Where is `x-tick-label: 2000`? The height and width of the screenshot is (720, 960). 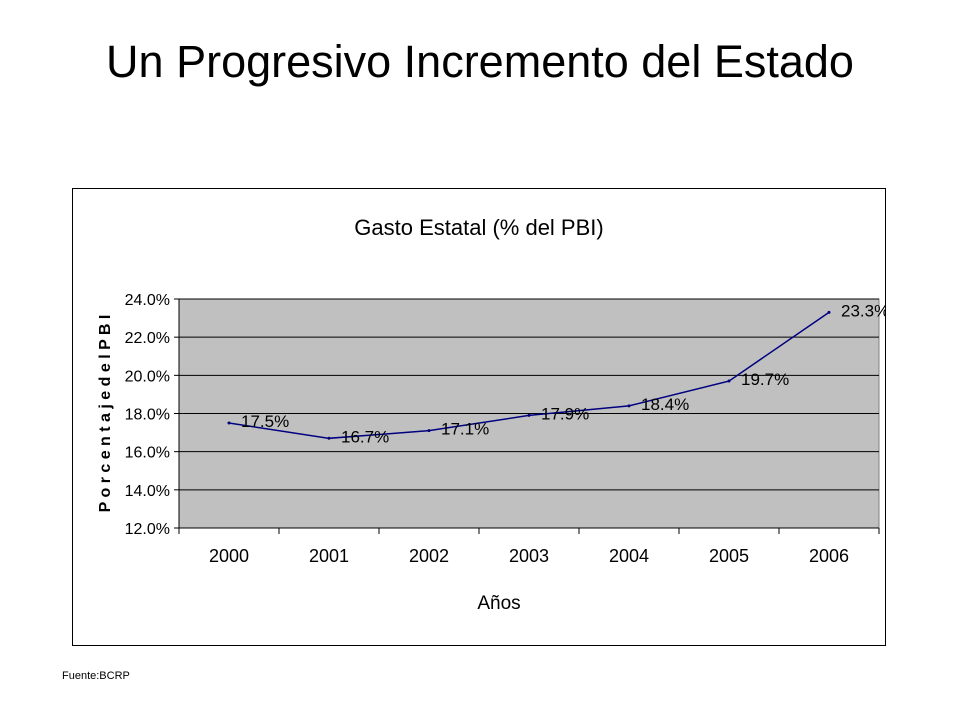 x-tick-label: 2000 is located at coordinates (229, 556).